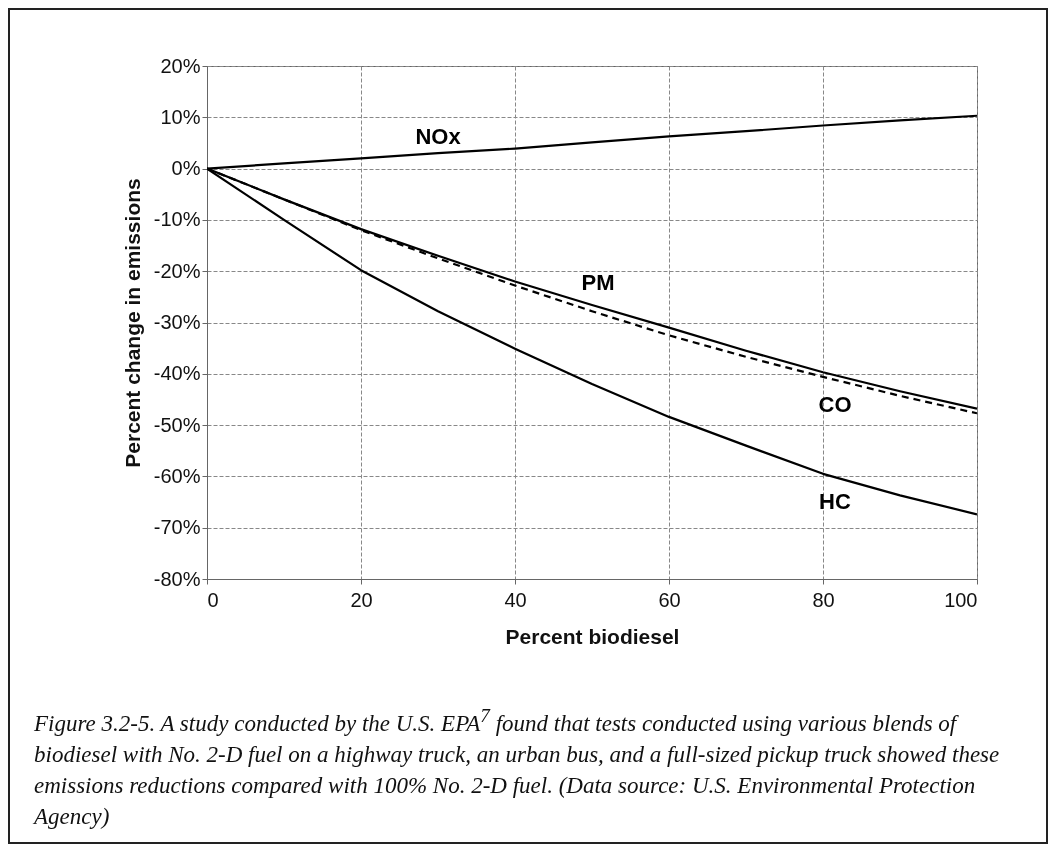 The height and width of the screenshot is (862, 1063). What do you see at coordinates (177, 270) in the screenshot?
I see `y-tick-label: -20%` at bounding box center [177, 270].